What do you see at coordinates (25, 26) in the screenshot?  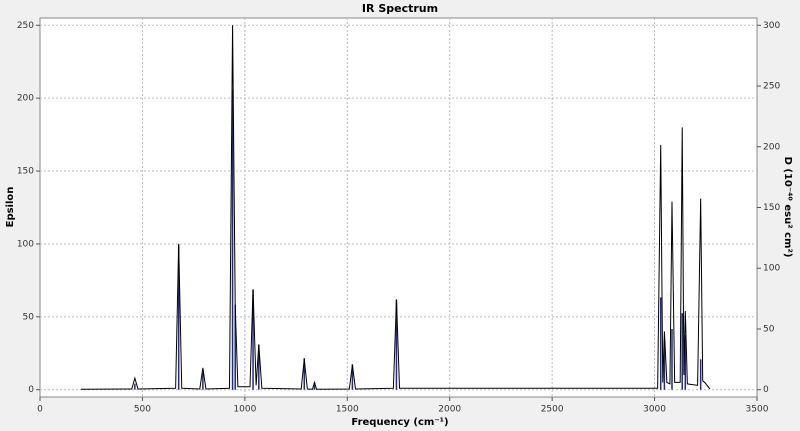 I see `y-tick-label: 250` at bounding box center [25, 26].